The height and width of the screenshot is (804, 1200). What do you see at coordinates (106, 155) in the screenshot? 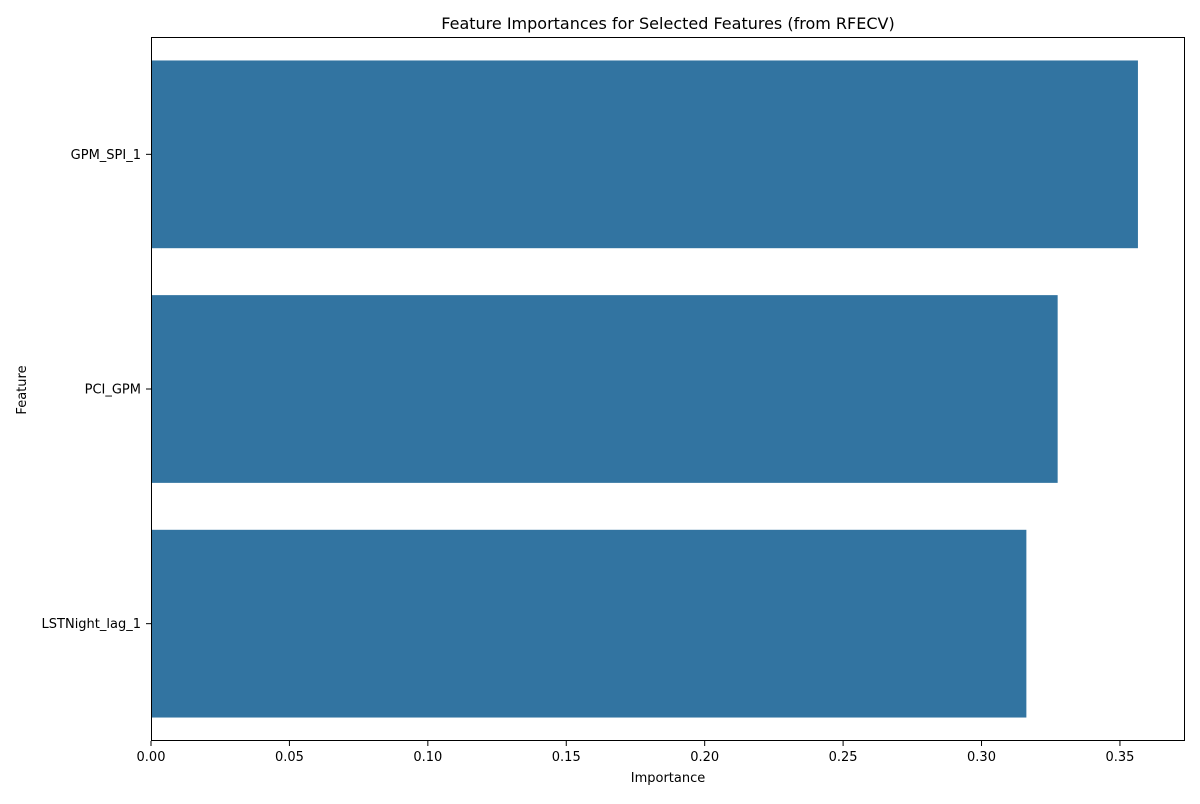
I see `y-tick-label: GPM_SPI_1` at bounding box center [106, 155].